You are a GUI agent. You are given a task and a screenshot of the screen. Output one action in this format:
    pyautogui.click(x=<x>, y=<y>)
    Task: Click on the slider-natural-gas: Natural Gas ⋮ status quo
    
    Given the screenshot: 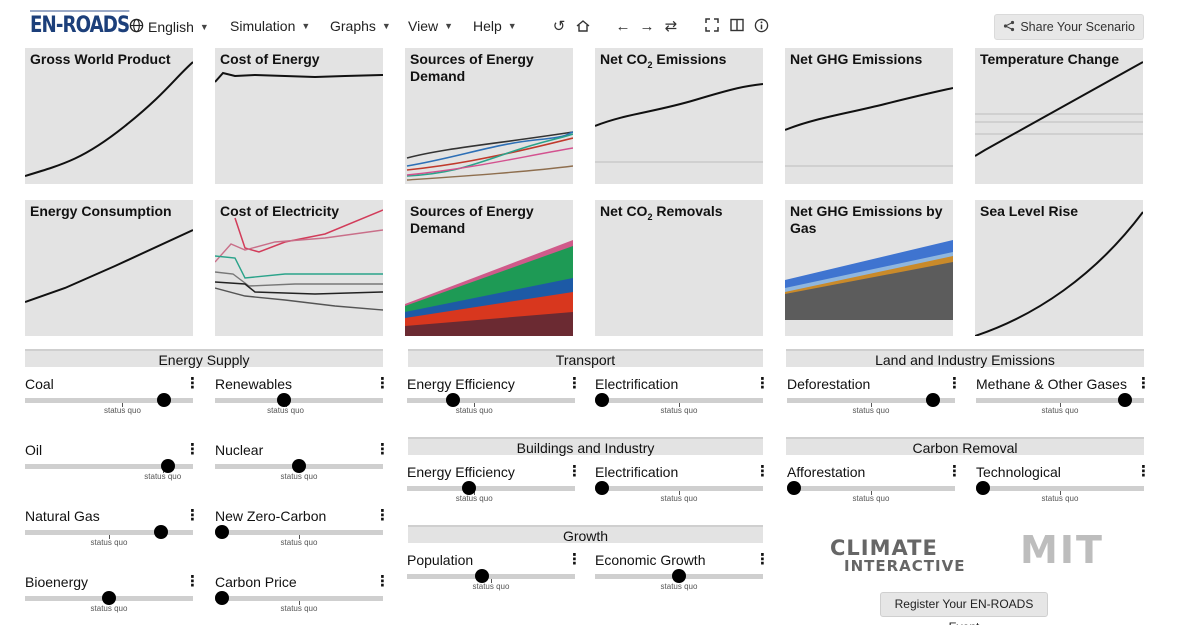 What is the action you would take?
    pyautogui.click(x=112, y=532)
    